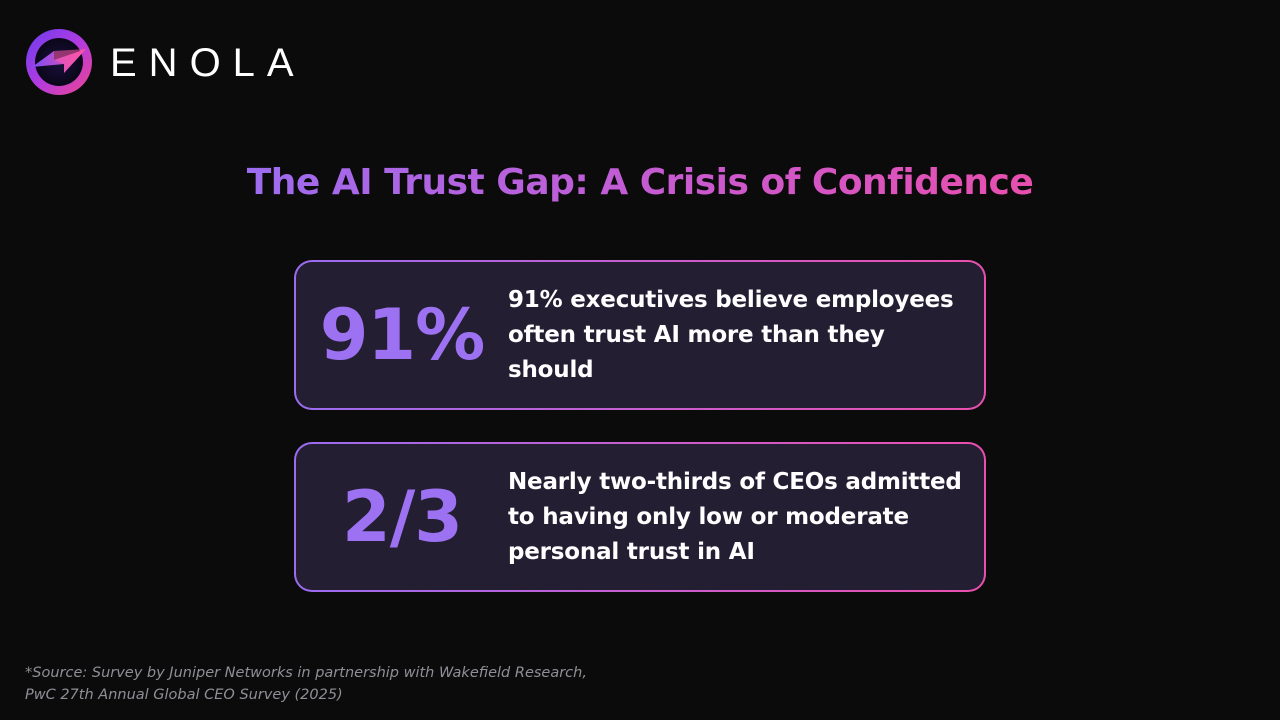 Image resolution: width=1280 pixels, height=720 pixels. I want to click on brand-header: ENOLA, so click(165, 62).